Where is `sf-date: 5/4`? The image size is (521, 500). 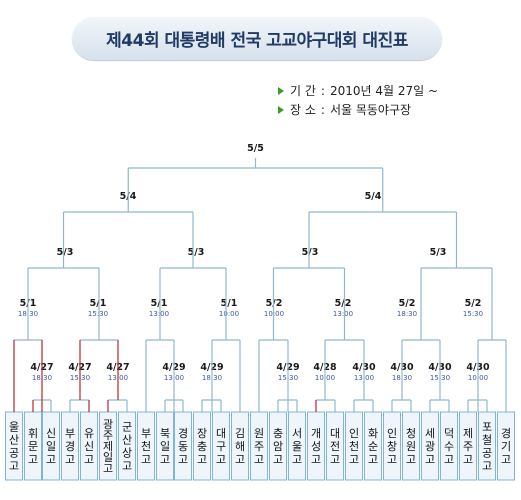 sf-date: 5/4 is located at coordinates (373, 196).